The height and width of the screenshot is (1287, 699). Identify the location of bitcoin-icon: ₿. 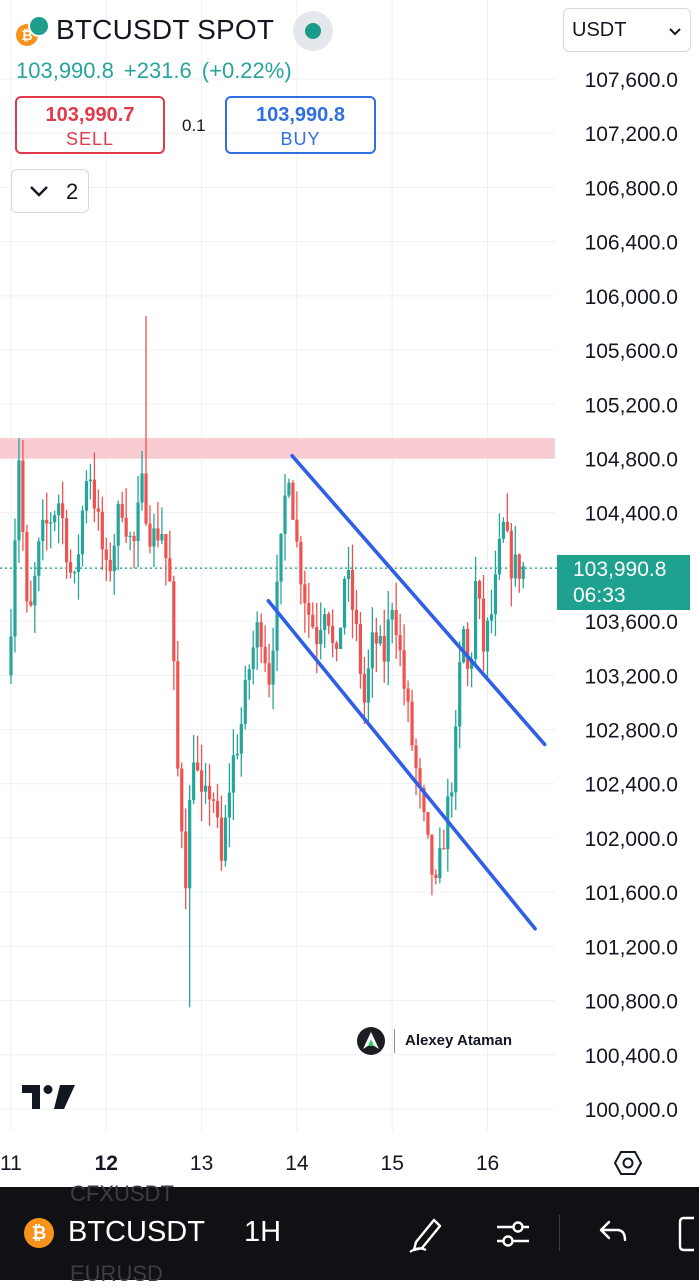
(39, 1233).